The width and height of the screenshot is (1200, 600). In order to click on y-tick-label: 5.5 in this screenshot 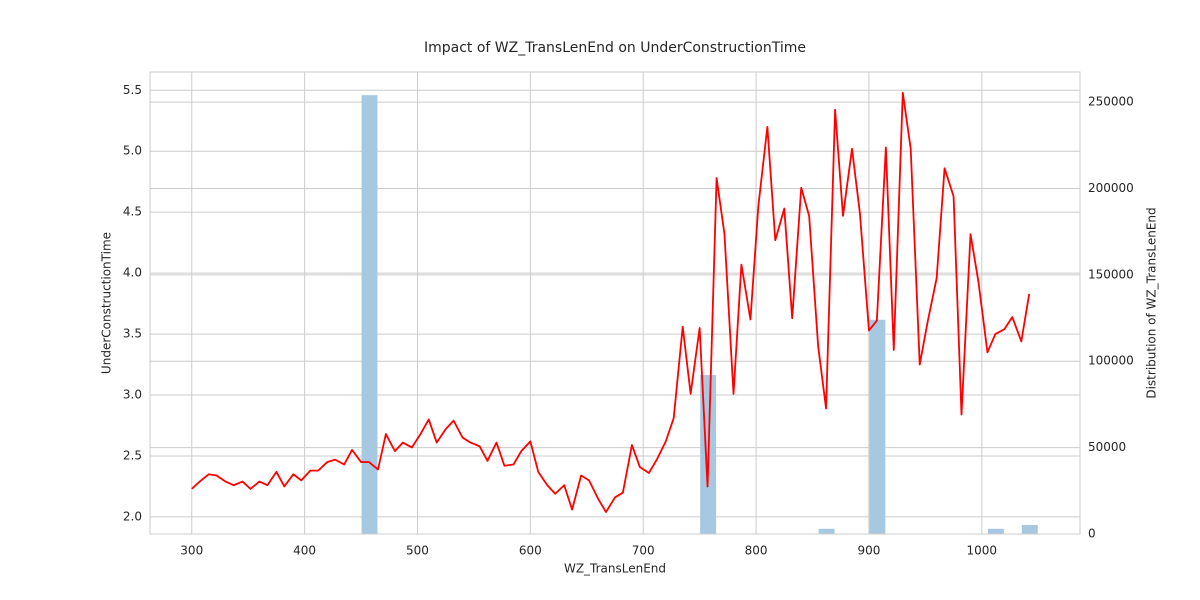, I will do `click(132, 90)`.